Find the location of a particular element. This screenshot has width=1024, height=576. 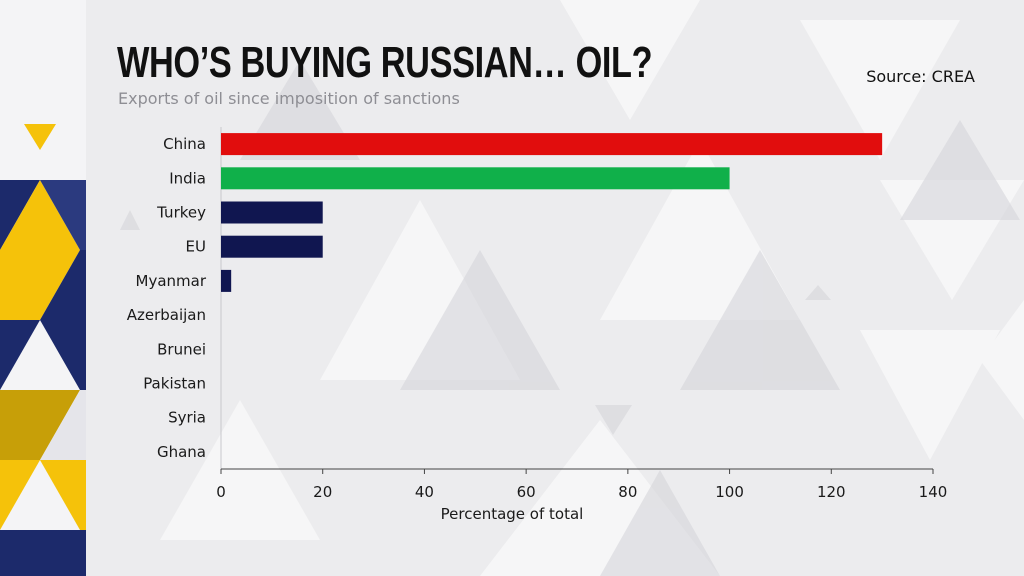

category-label-ghana: Ghana is located at coordinates (181, 452).